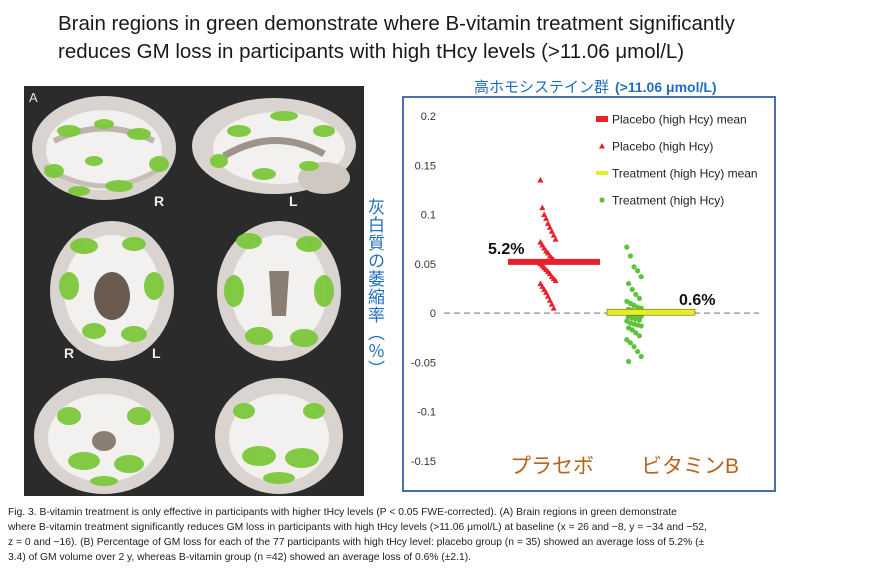  I want to click on y-tick-label: -0.15, so click(423, 462).